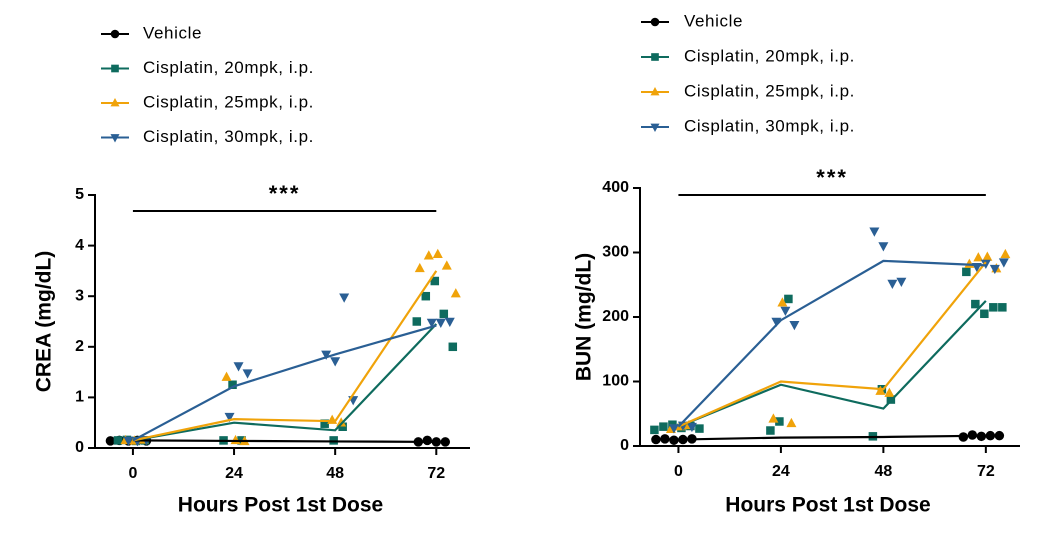 Image resolution: width=1051 pixels, height=541 pixels. Describe the element at coordinates (79, 245) in the screenshot. I see `y-tick-label: 4` at that location.